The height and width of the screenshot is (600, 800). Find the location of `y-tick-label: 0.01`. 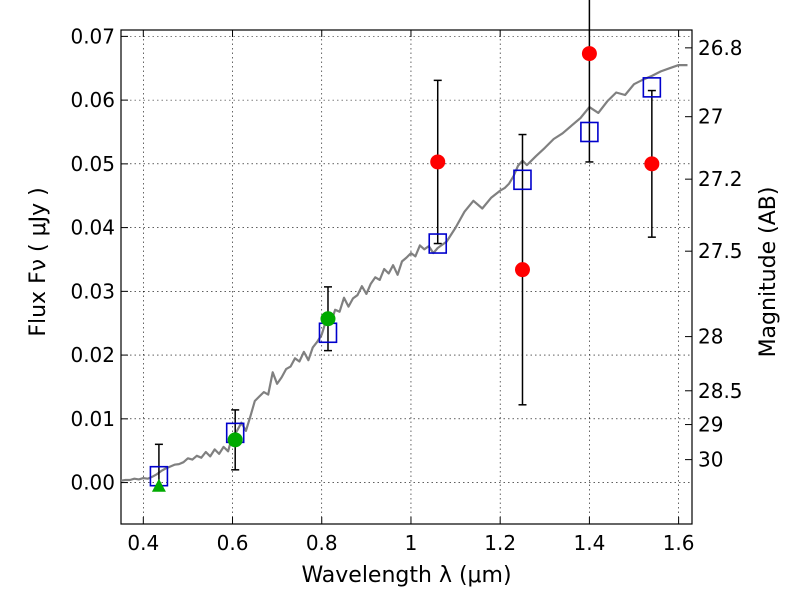

y-tick-label: 0.01 is located at coordinates (92, 419).